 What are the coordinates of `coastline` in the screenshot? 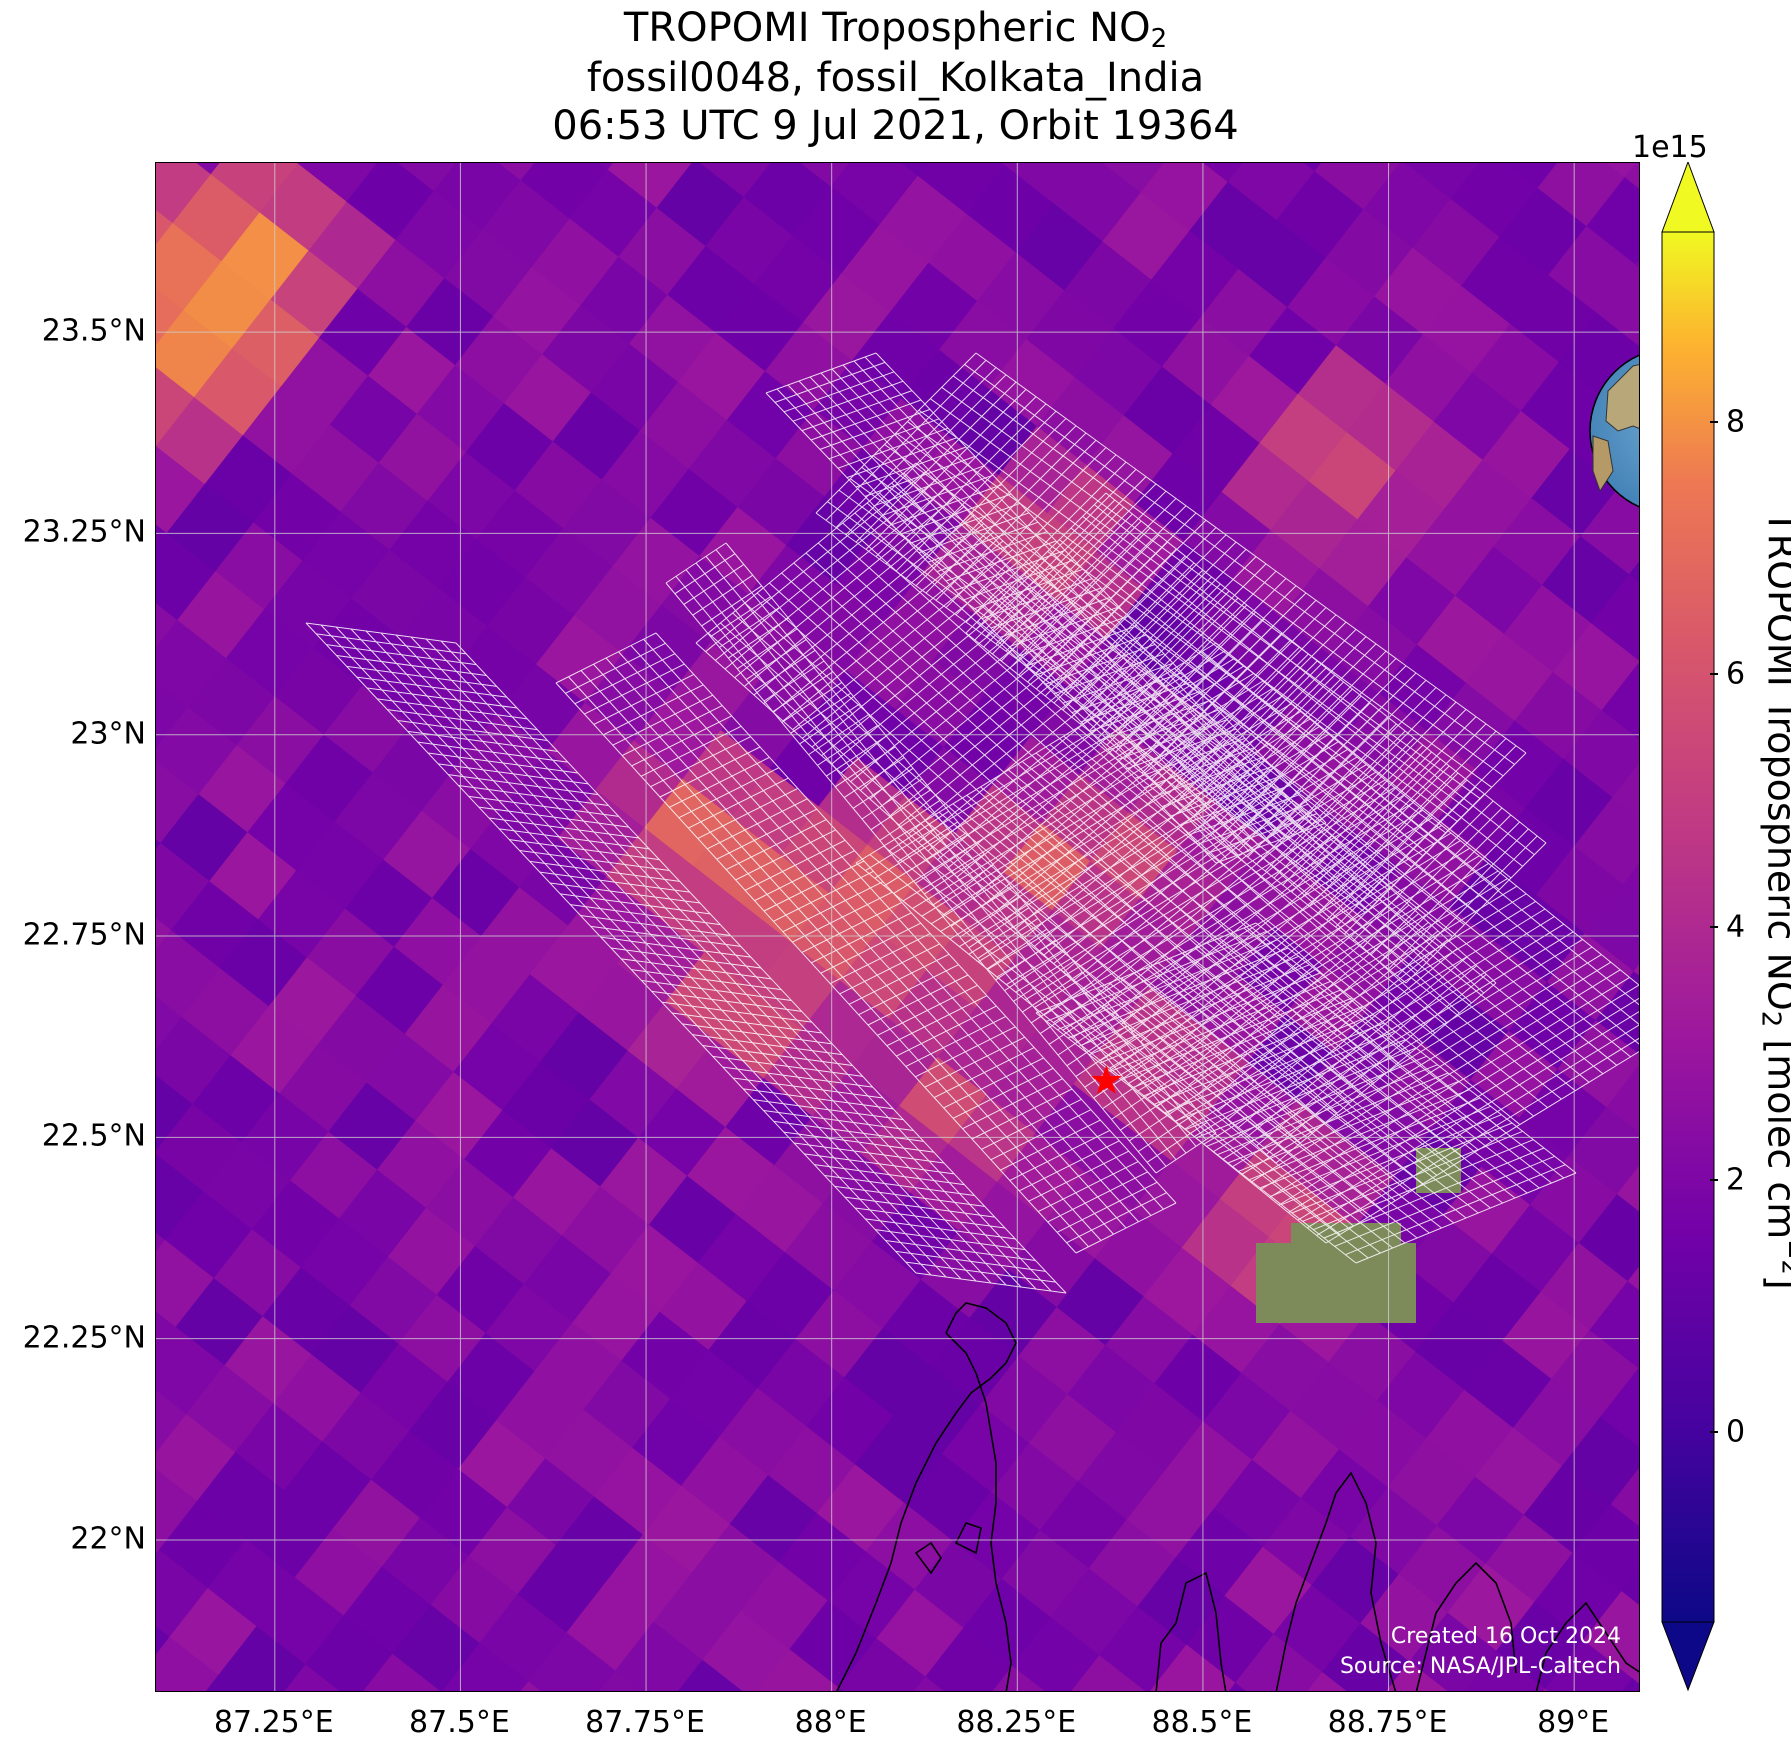 It's located at (1237, 1496).